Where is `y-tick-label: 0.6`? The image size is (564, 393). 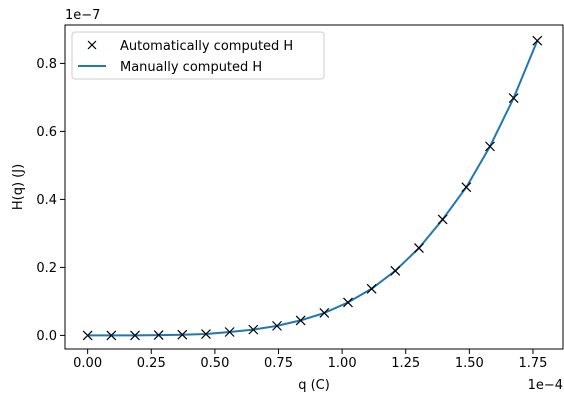 y-tick-label: 0.6 is located at coordinates (46, 132).